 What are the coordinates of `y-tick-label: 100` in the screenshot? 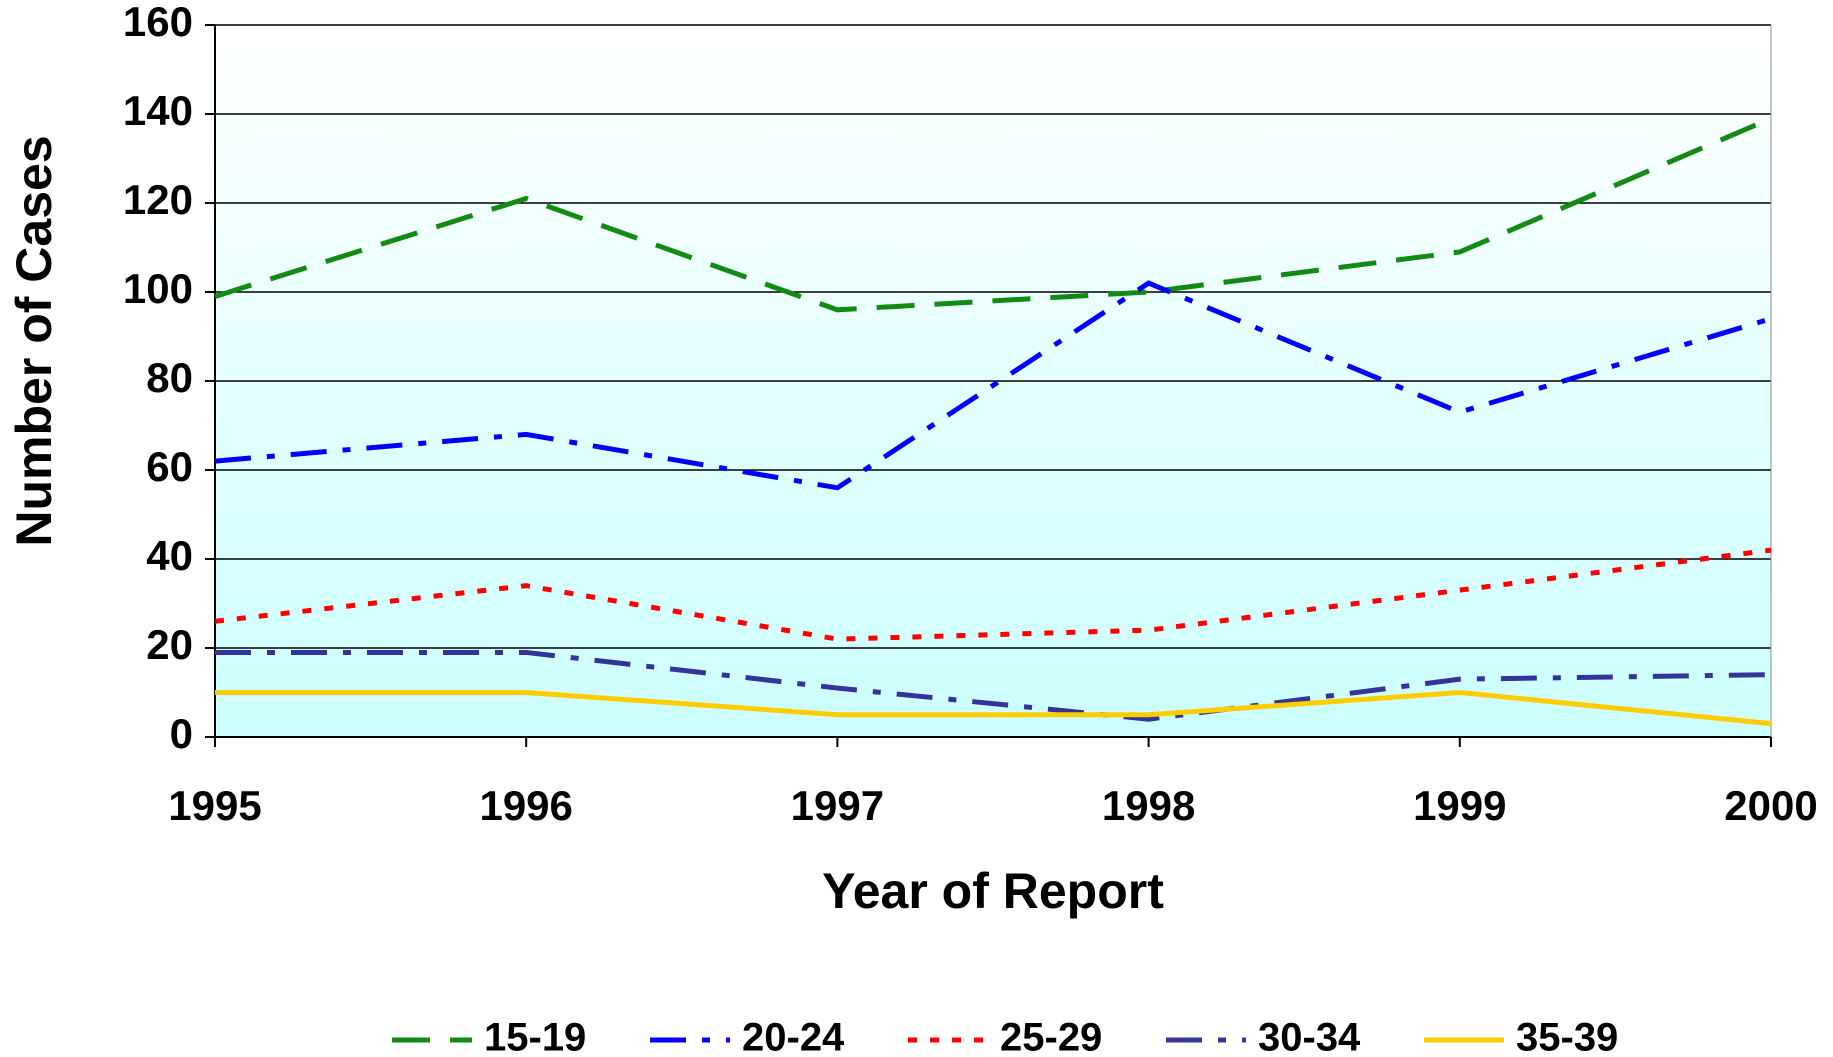 It's located at (158, 288).